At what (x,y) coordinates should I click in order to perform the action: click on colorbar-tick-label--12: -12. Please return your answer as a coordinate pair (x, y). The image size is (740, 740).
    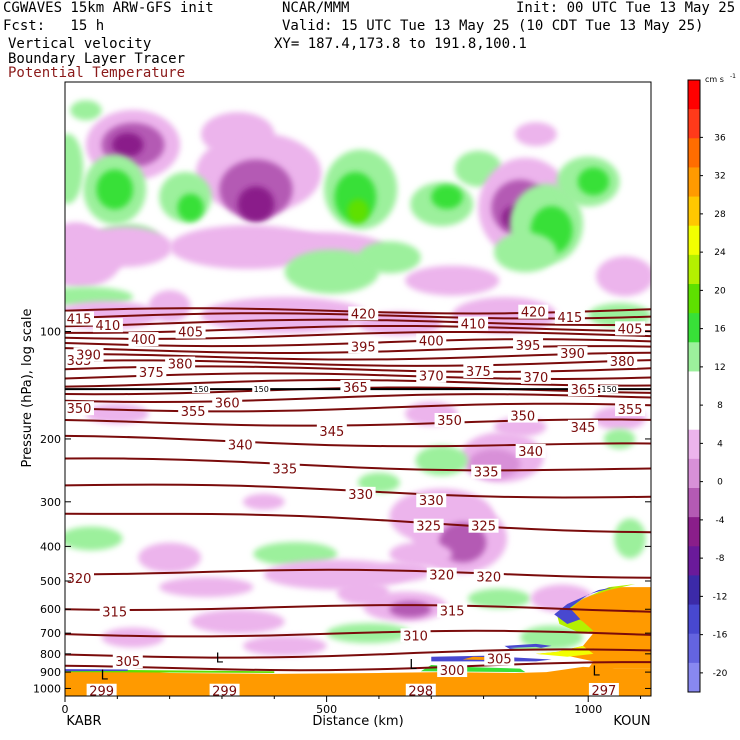
    Looking at the image, I should click on (720, 597).